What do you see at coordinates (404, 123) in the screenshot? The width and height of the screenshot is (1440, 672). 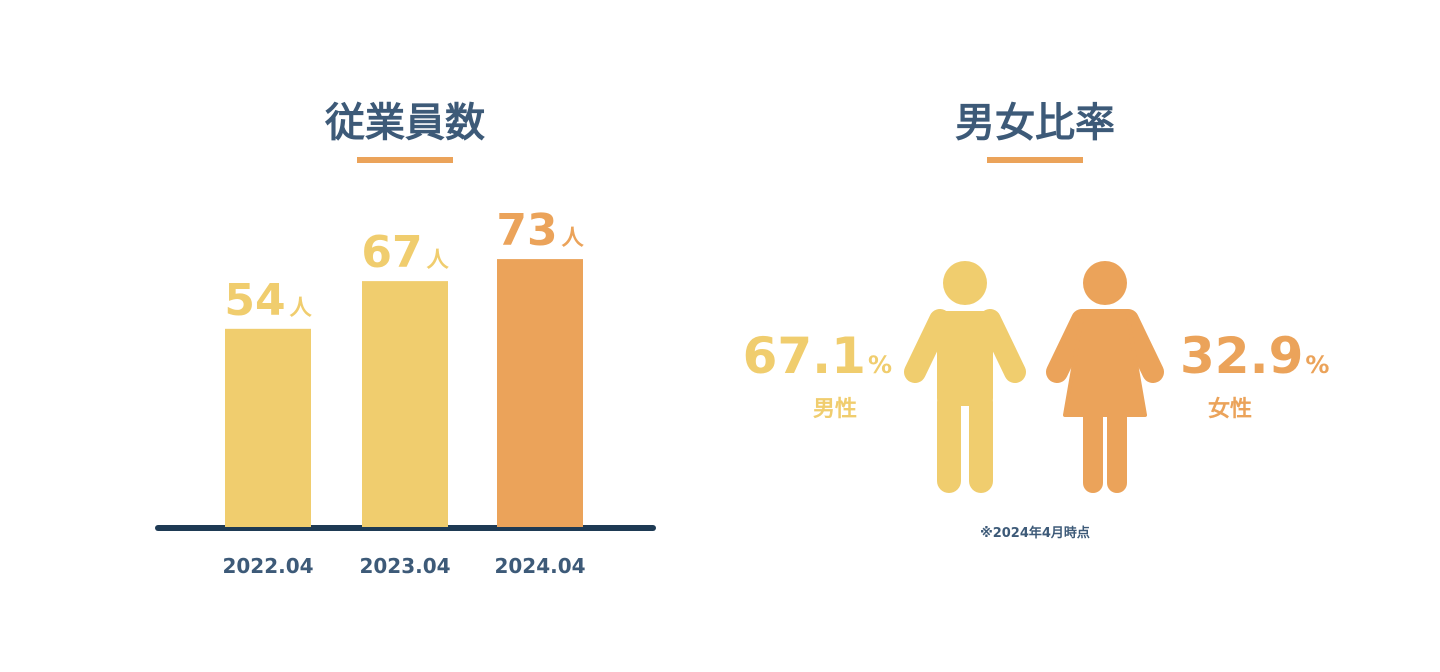 I see `chart-title: 従業員数` at bounding box center [404, 123].